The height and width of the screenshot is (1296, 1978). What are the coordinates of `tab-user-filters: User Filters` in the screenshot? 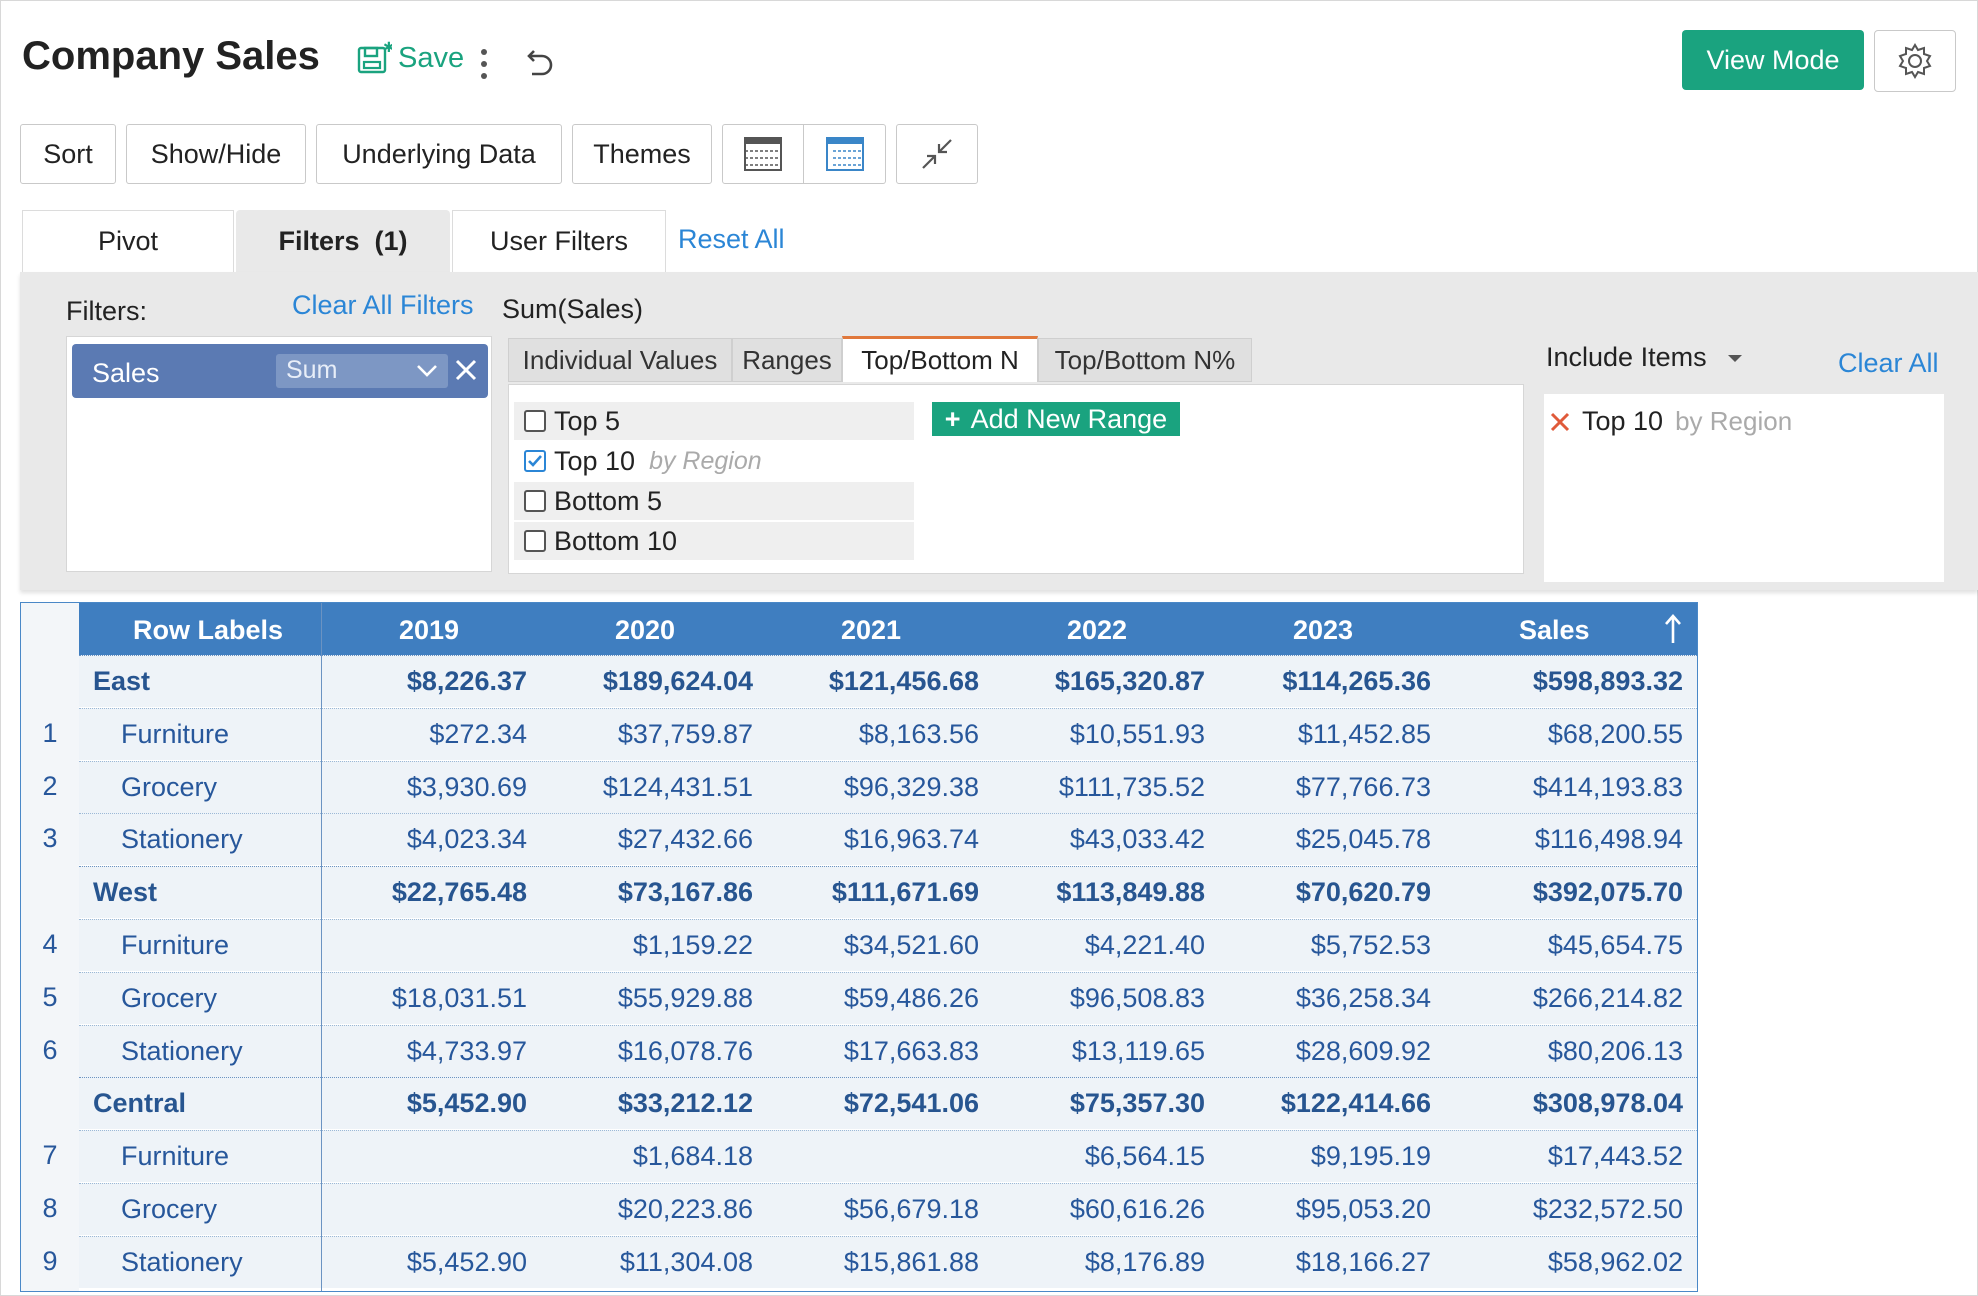 It's located at (559, 241).